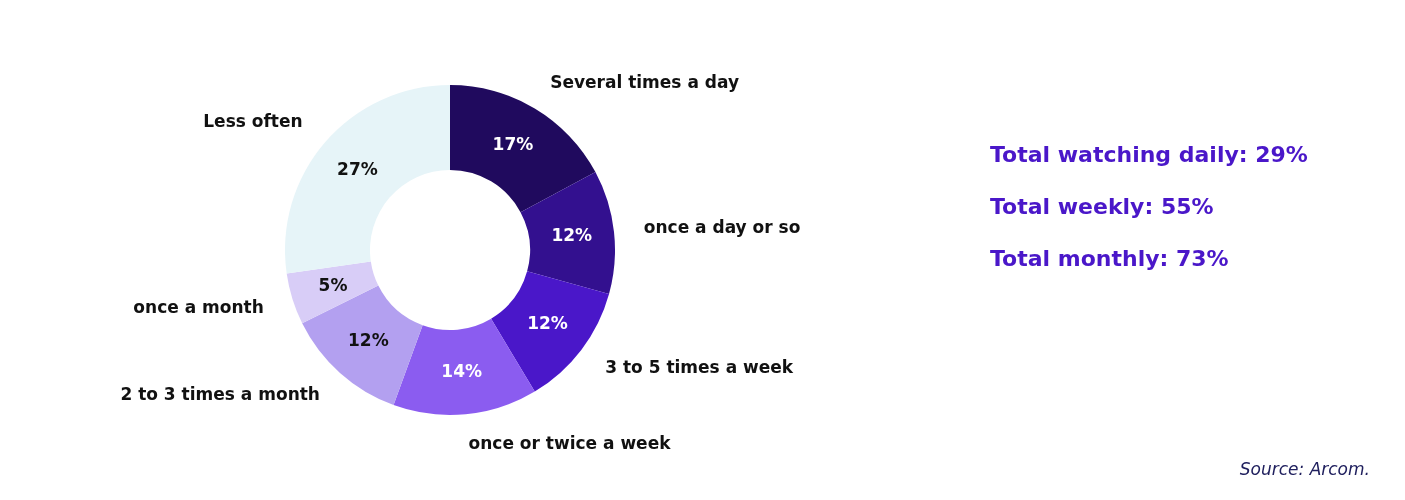 This screenshot has height=500, width=1405. Describe the element at coordinates (722, 227) in the screenshot. I see `slice-label: once a day or so` at that location.